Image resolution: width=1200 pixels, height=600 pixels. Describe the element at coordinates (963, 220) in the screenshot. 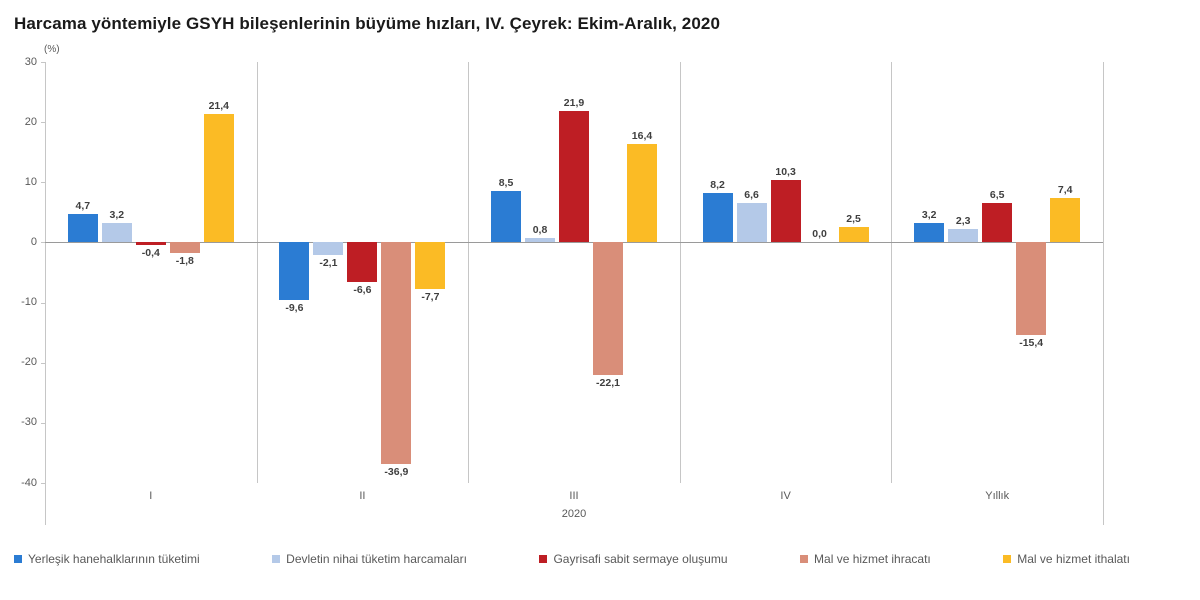

I see `bar-value-label: 2,3` at that location.